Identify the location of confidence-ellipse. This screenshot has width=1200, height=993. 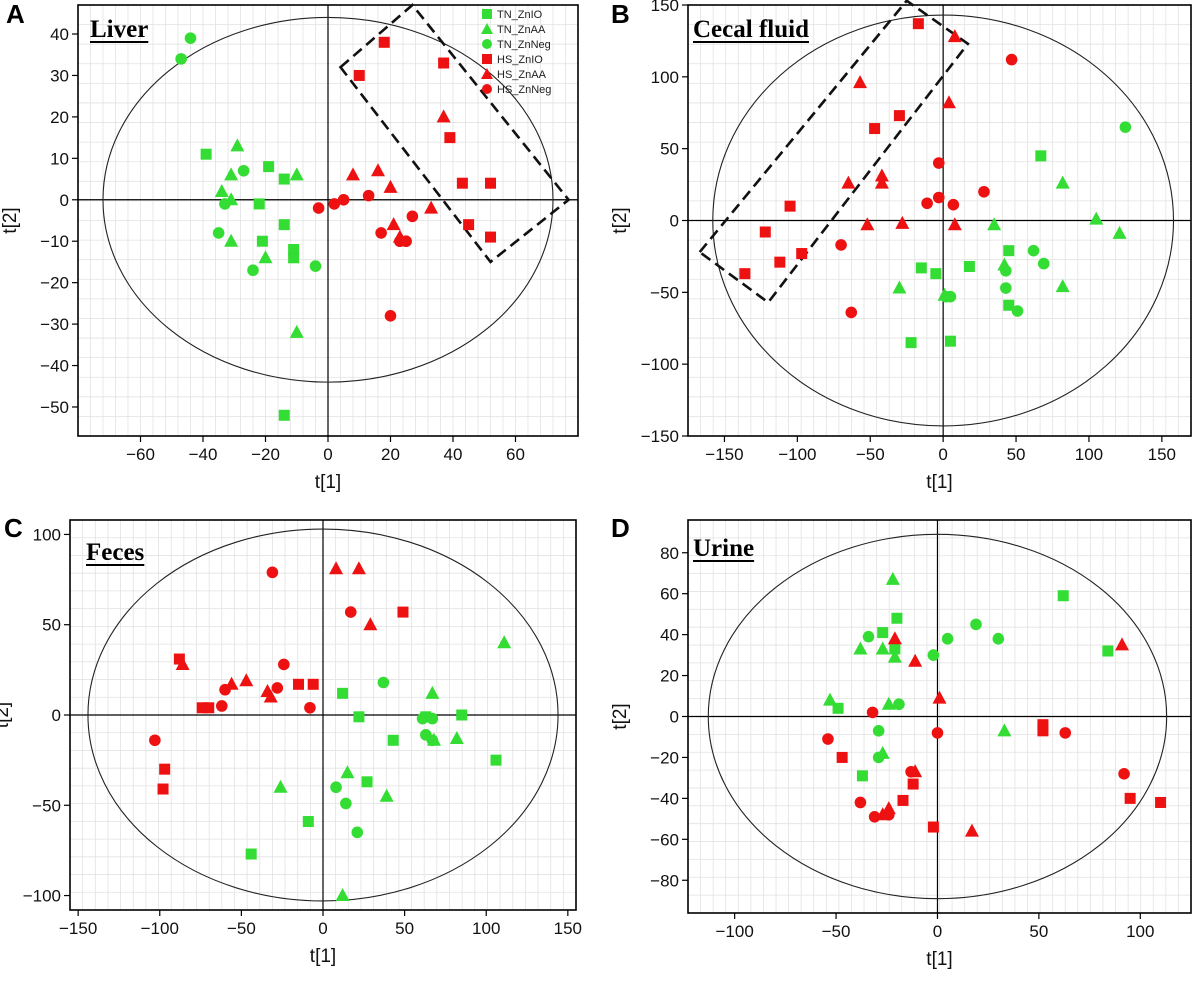
(937, 716).